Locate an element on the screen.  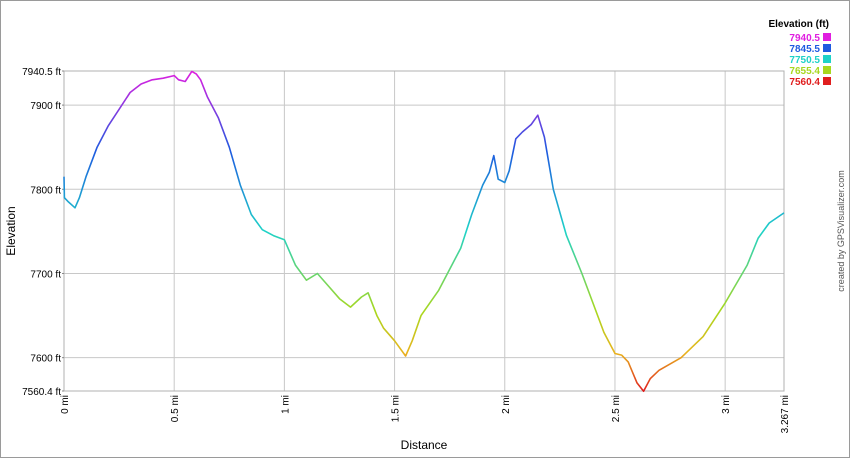
x-tick-label: 3 mi is located at coordinates (726, 404).